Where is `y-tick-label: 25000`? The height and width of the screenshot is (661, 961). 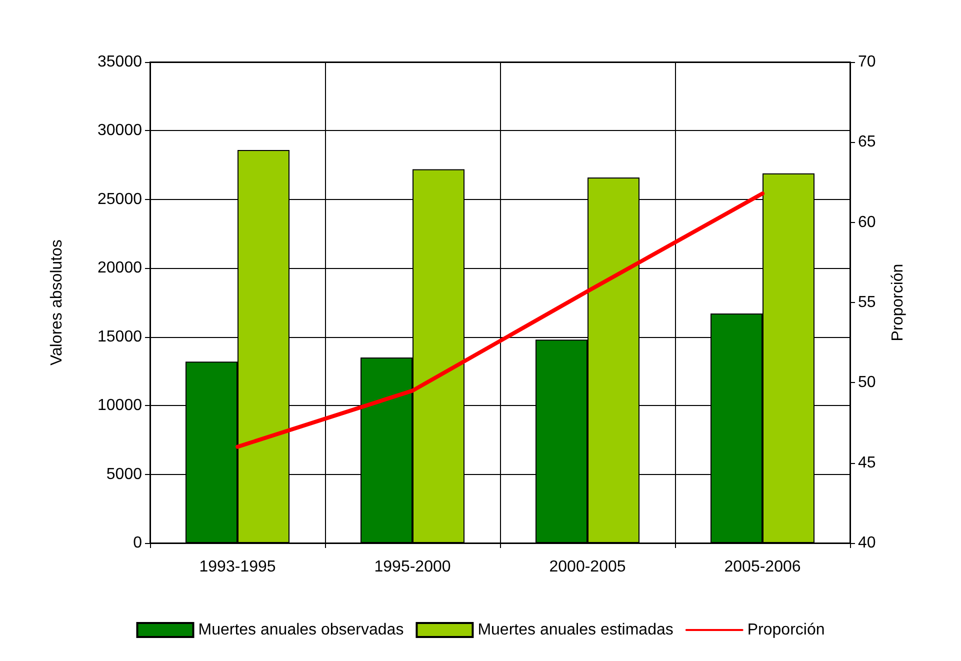
y-tick-label: 25000 is located at coordinates (120, 199).